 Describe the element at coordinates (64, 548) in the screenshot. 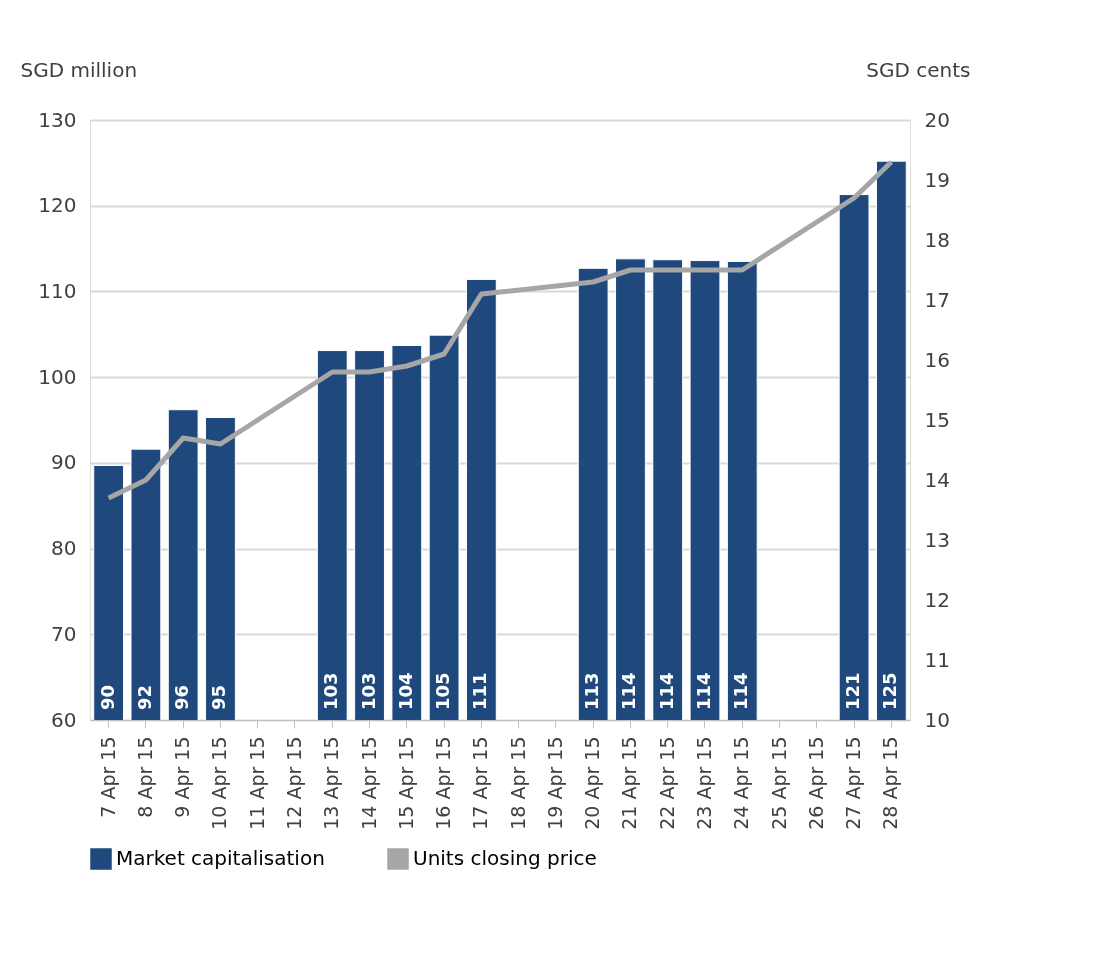

I see `y-tick-label: 80` at that location.